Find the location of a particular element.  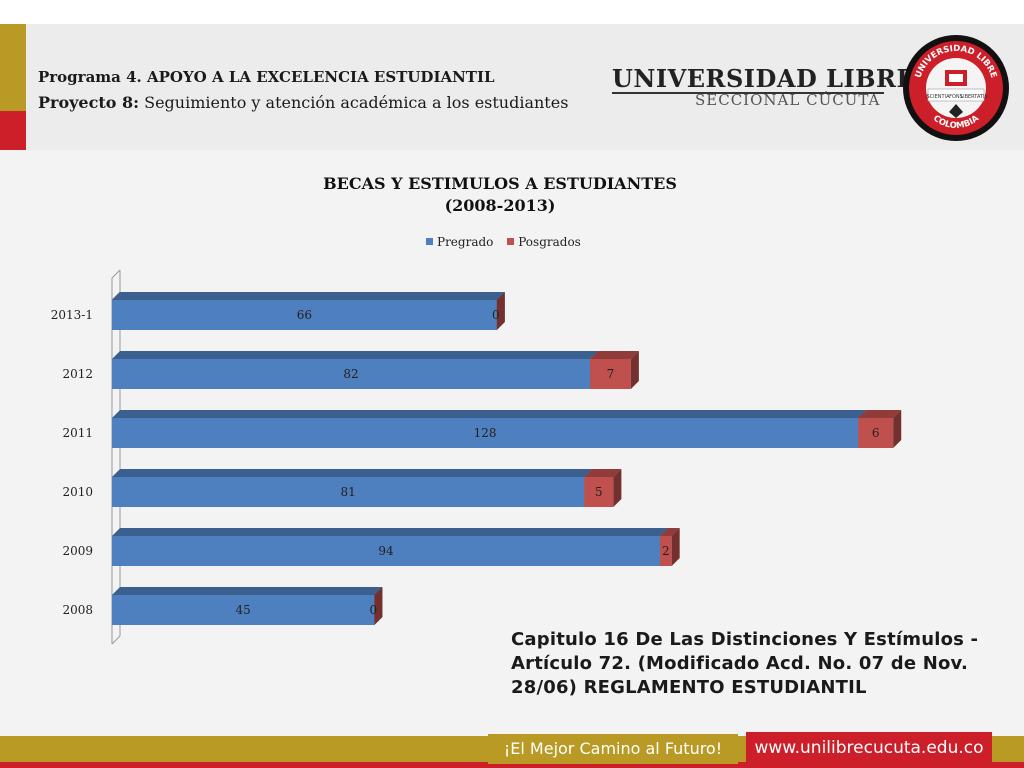

top-strip is located at coordinates (512, 12).